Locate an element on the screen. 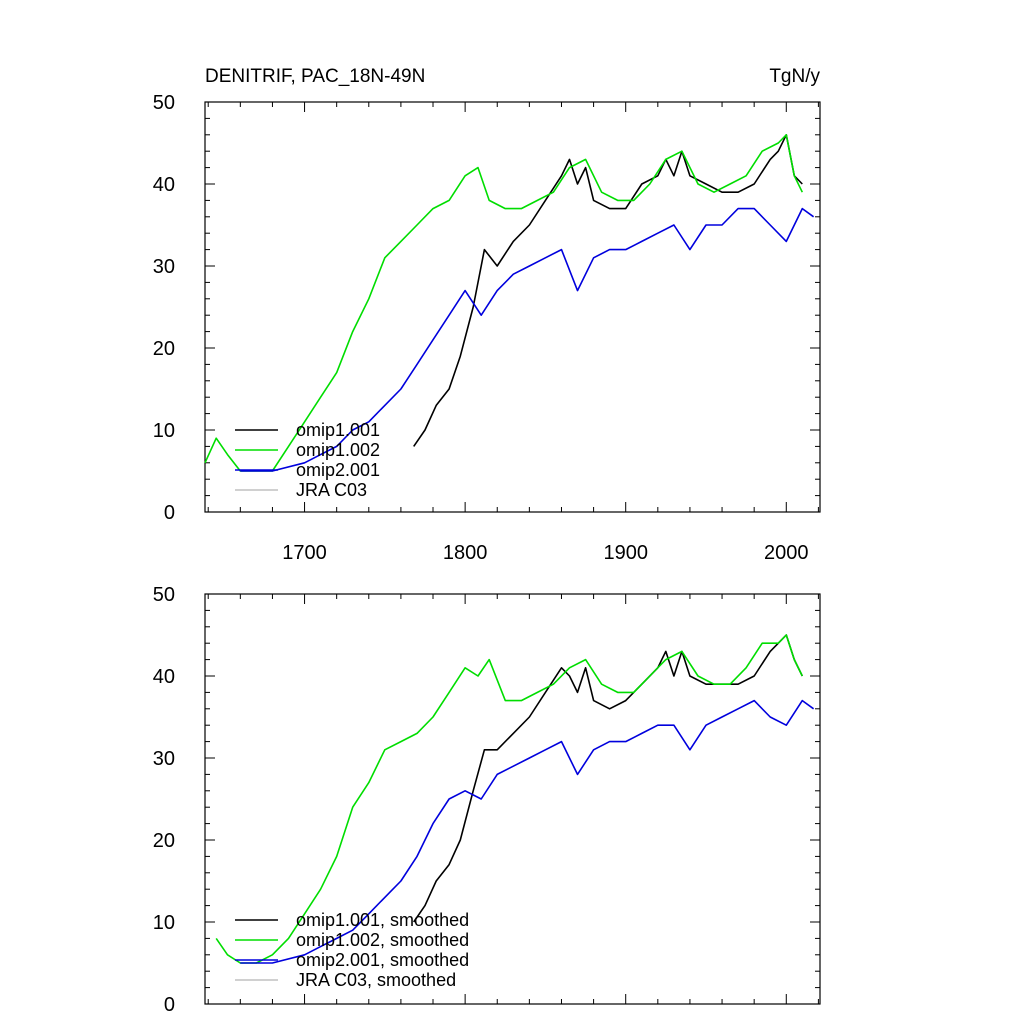 This screenshot has width=1024, height=1024. x-tick-label: 1700 is located at coordinates (304, 553).